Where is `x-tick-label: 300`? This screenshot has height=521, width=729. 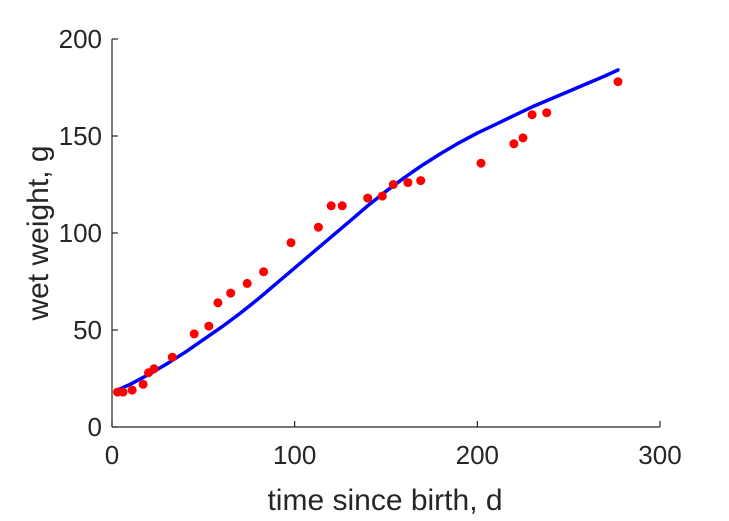
x-tick-label: 300 is located at coordinates (659, 455).